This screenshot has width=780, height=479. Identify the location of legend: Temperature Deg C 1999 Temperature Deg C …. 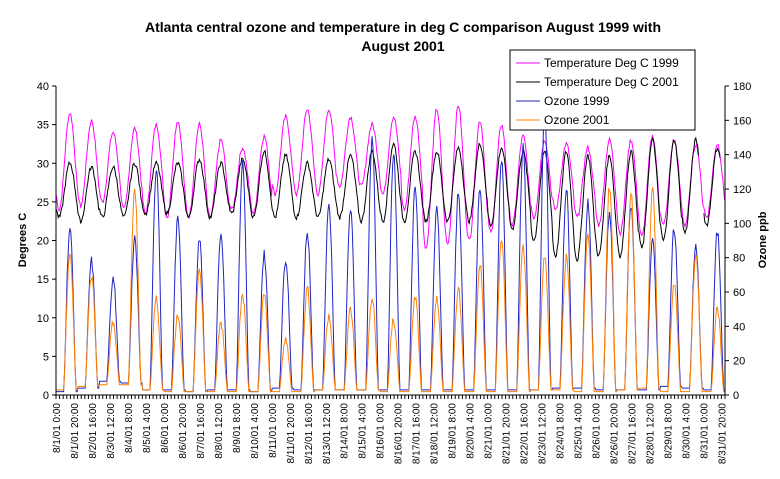
(602, 90).